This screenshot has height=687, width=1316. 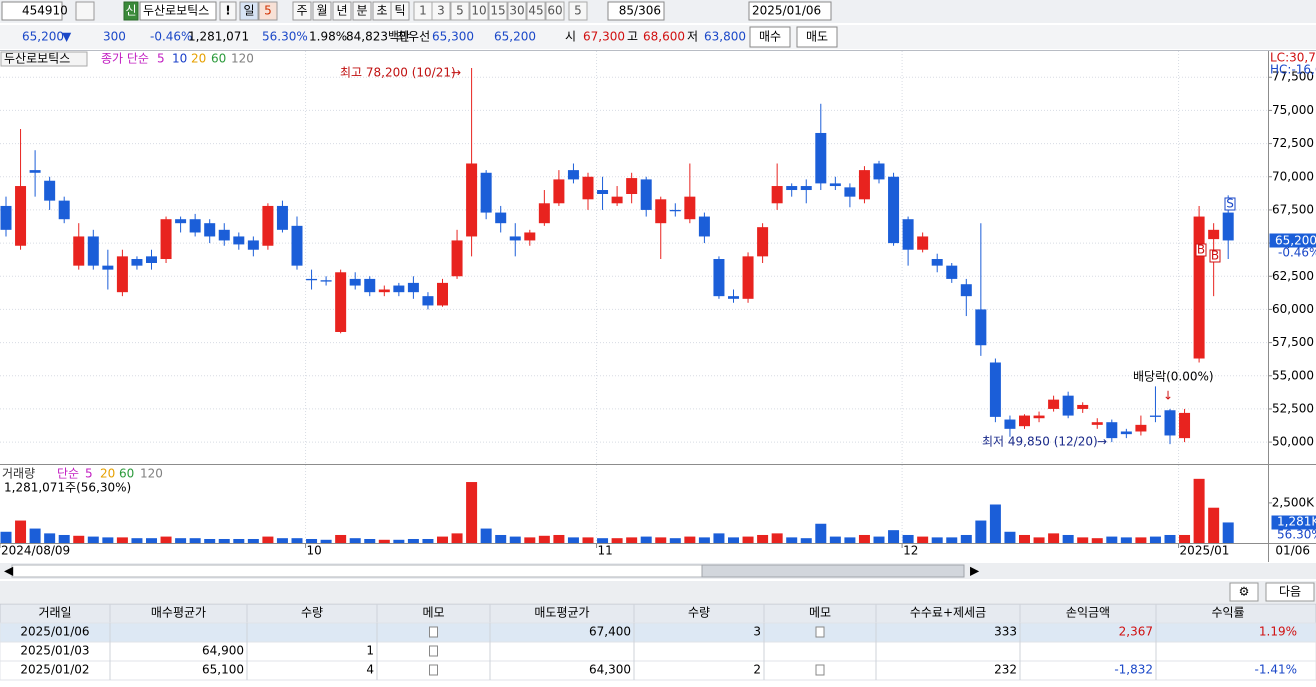 What do you see at coordinates (699, 613) in the screenshot?
I see `column-header: 수량` at bounding box center [699, 613].